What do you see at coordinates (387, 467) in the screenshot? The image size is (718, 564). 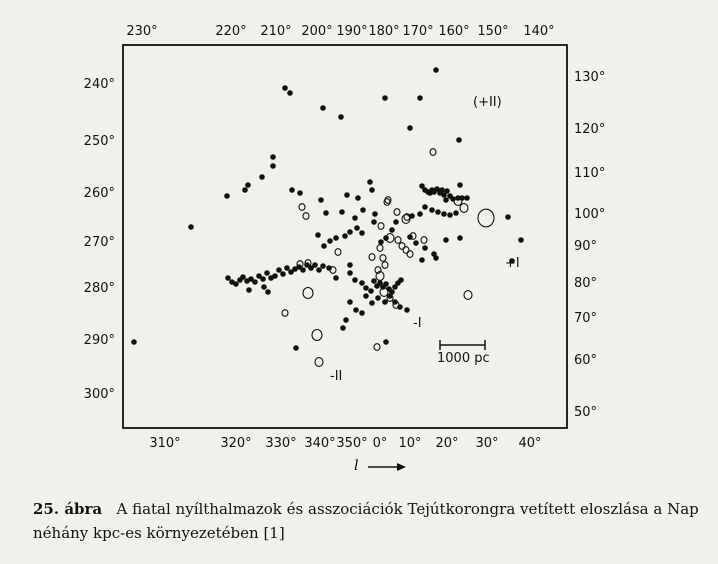 I see `longitude-arrow-icon` at bounding box center [387, 467].